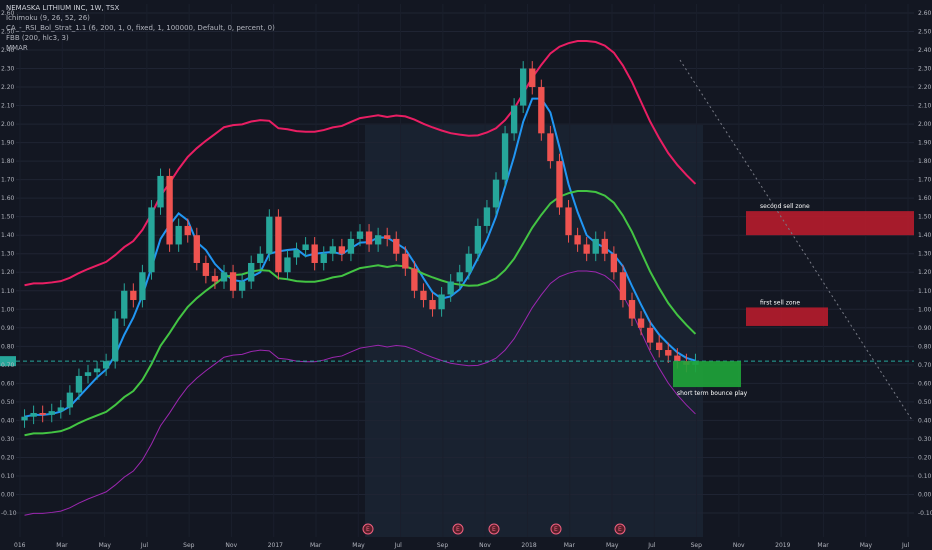 This screenshot has height=550, width=932. Describe the element at coordinates (925, 143) in the screenshot. I see `y-tick-label: 1.90` at that location.